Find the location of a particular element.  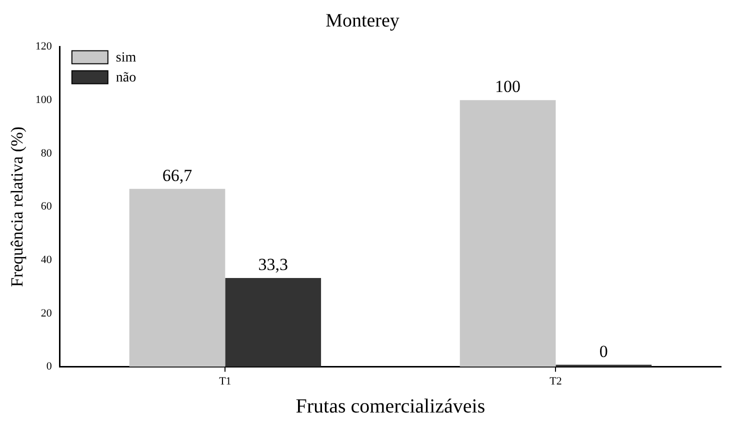

data-label: 0 is located at coordinates (603, 351).